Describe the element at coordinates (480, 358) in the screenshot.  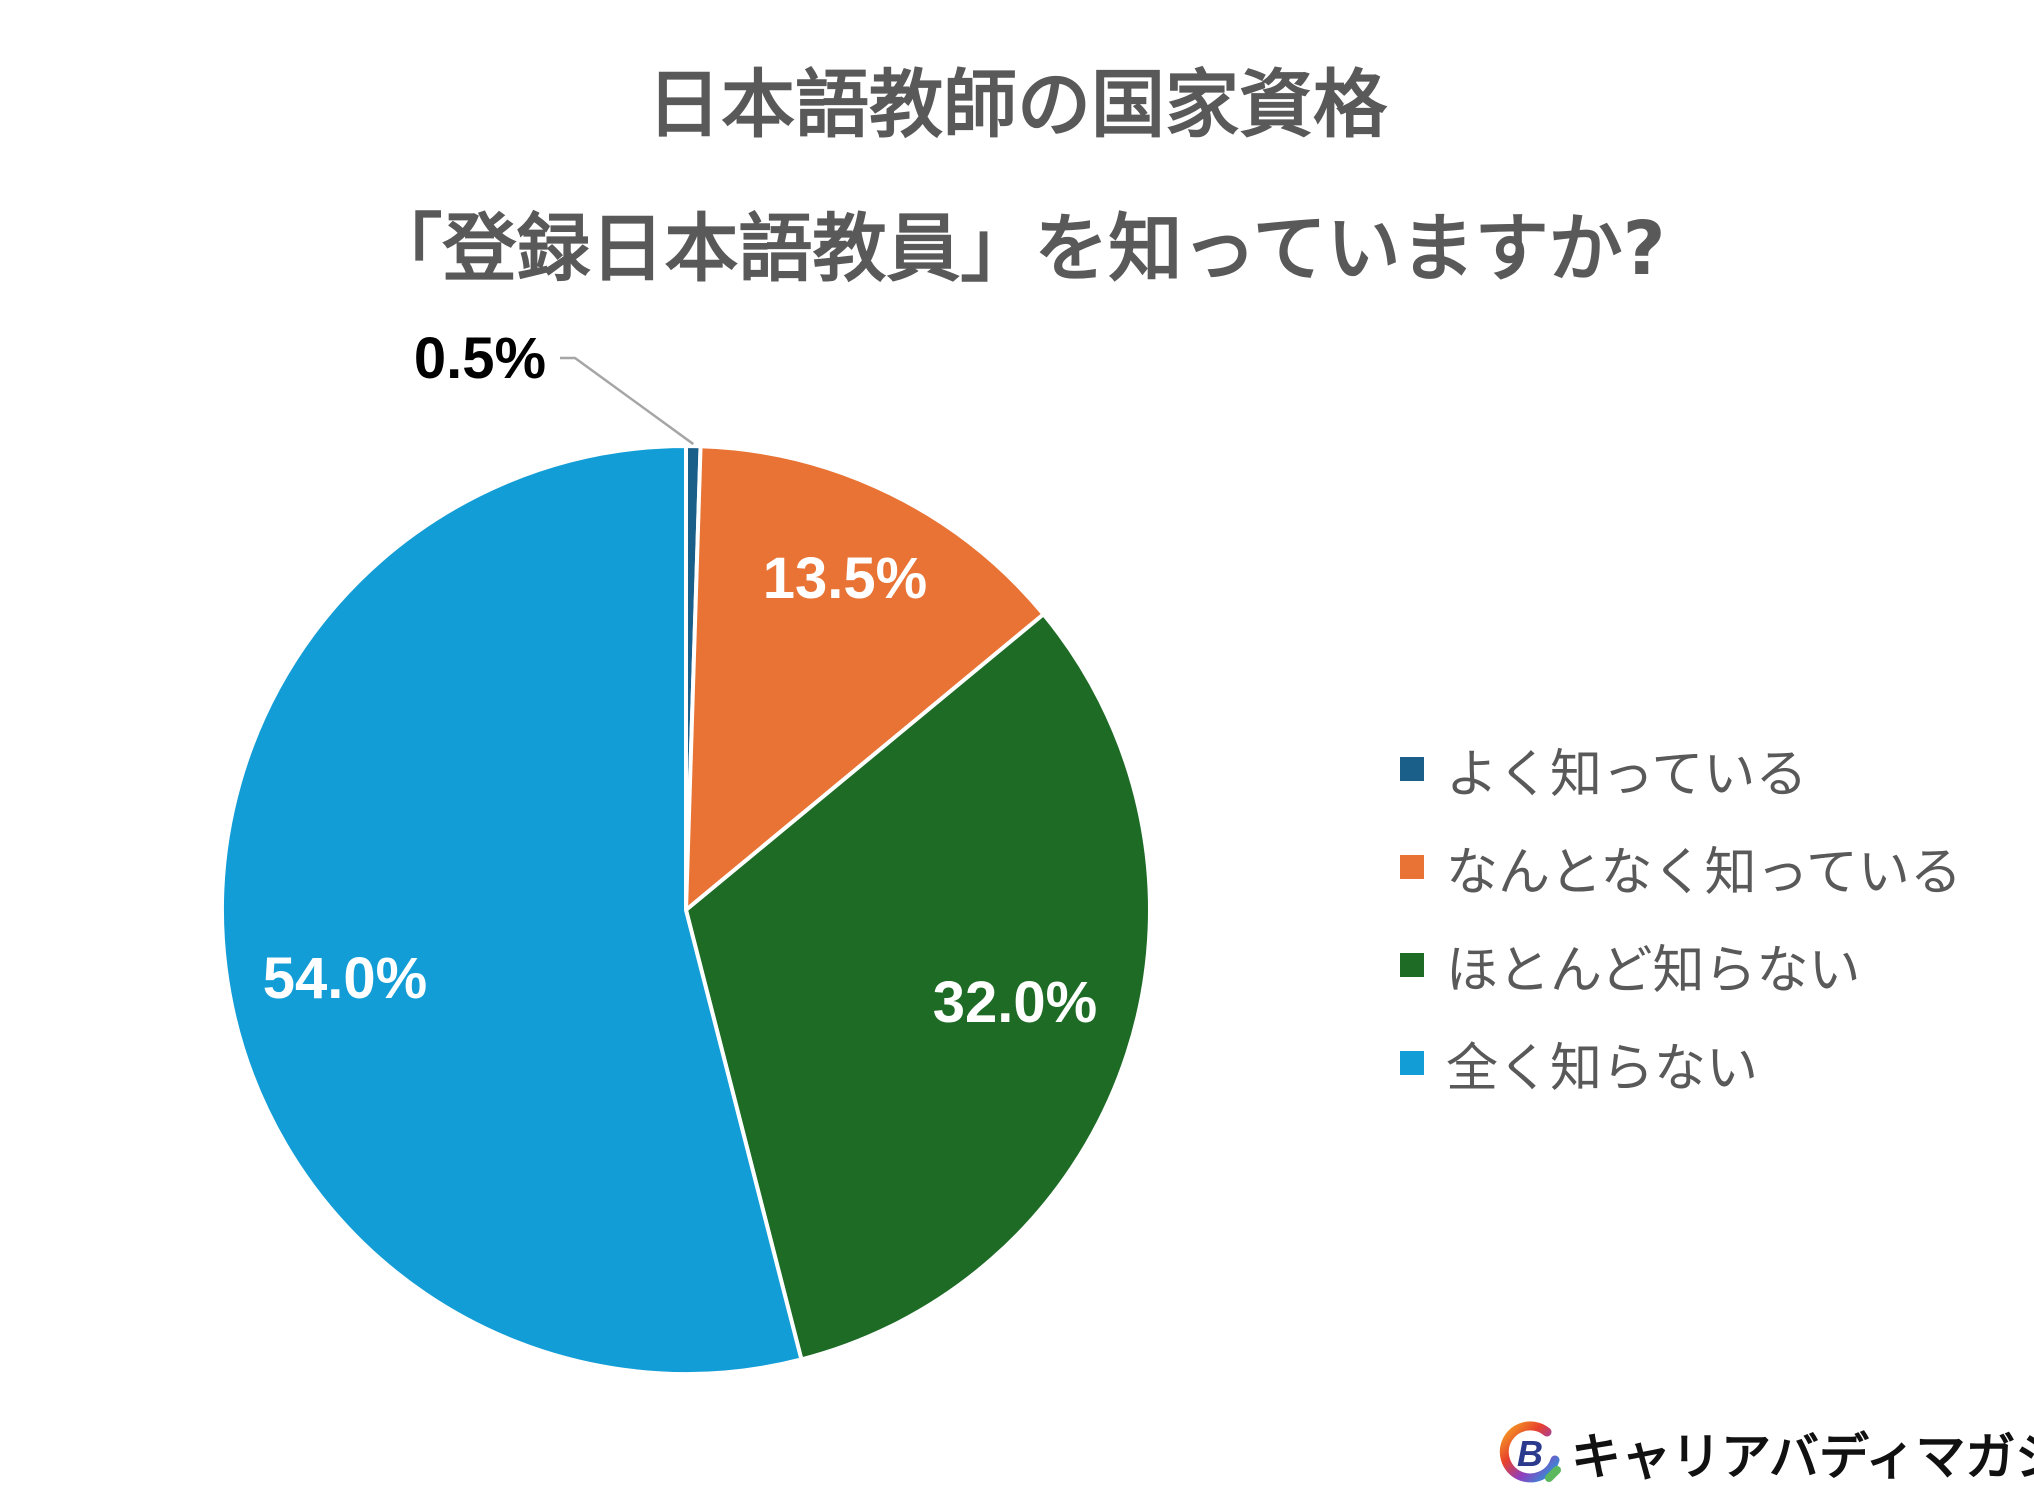
I see `data-label: 0.5%` at that location.